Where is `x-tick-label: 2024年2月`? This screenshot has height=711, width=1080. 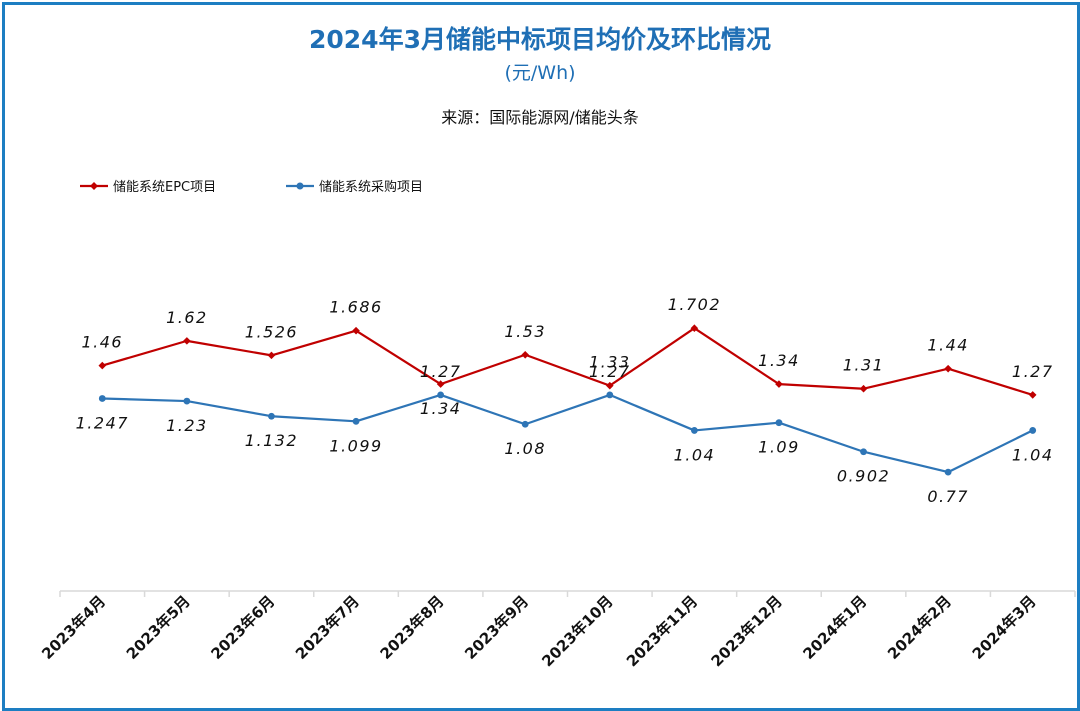
x-tick-label: 2024年2月 is located at coordinates (919, 627).